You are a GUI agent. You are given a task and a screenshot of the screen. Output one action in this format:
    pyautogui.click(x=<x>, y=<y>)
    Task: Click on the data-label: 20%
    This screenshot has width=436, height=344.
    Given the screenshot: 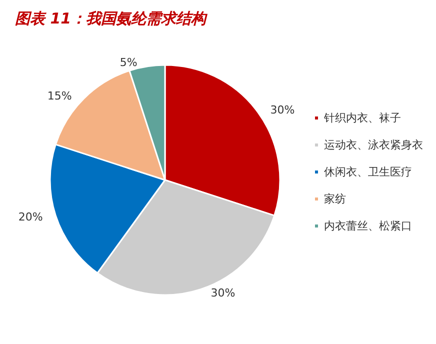 What is the action you would take?
    pyautogui.click(x=30, y=217)
    